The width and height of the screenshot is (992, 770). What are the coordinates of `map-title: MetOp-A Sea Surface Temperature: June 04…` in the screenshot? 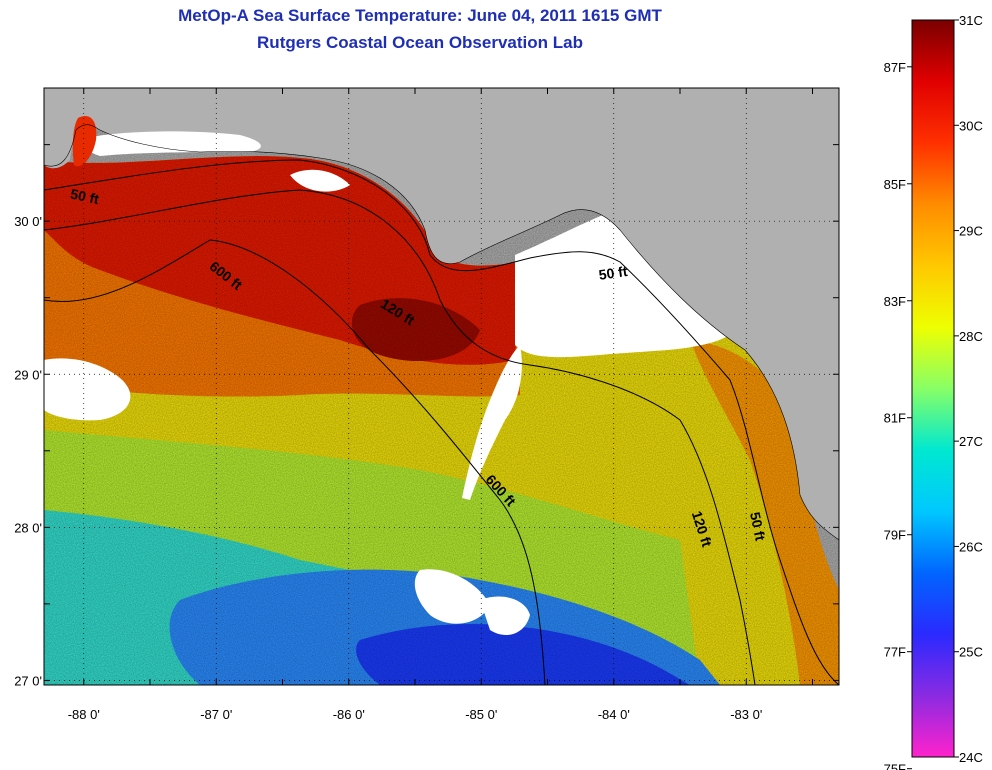 It's located at (420, 15).